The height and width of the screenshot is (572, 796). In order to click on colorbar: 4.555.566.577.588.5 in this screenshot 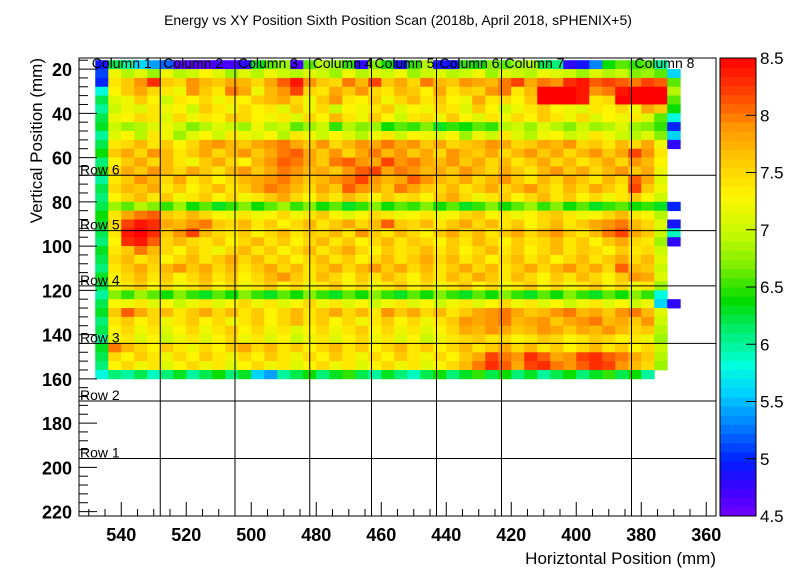, I will do `click(751, 287)`.